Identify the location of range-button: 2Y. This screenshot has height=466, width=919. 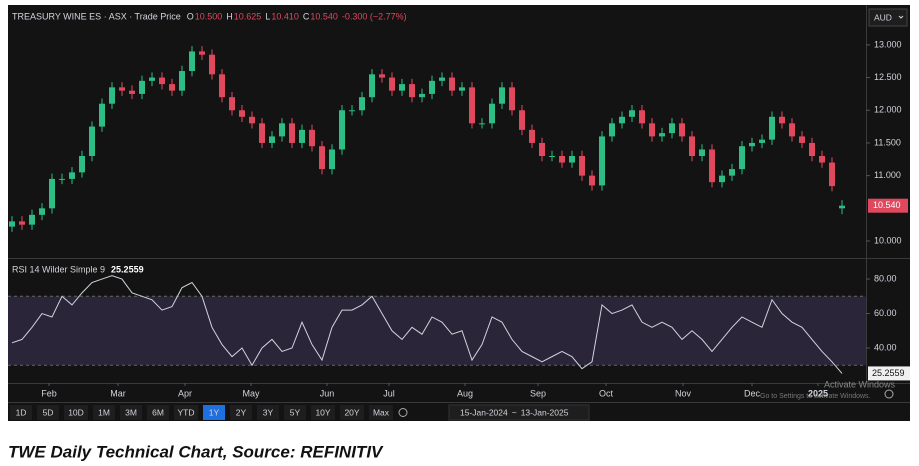
(241, 412).